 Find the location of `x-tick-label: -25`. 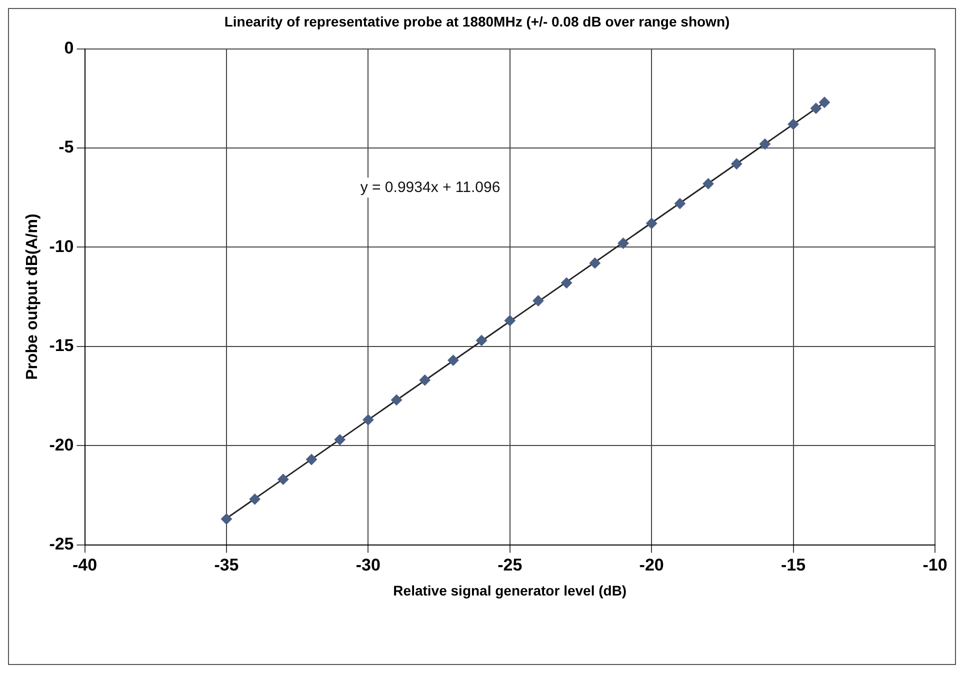

x-tick-label: -25 is located at coordinates (510, 565).